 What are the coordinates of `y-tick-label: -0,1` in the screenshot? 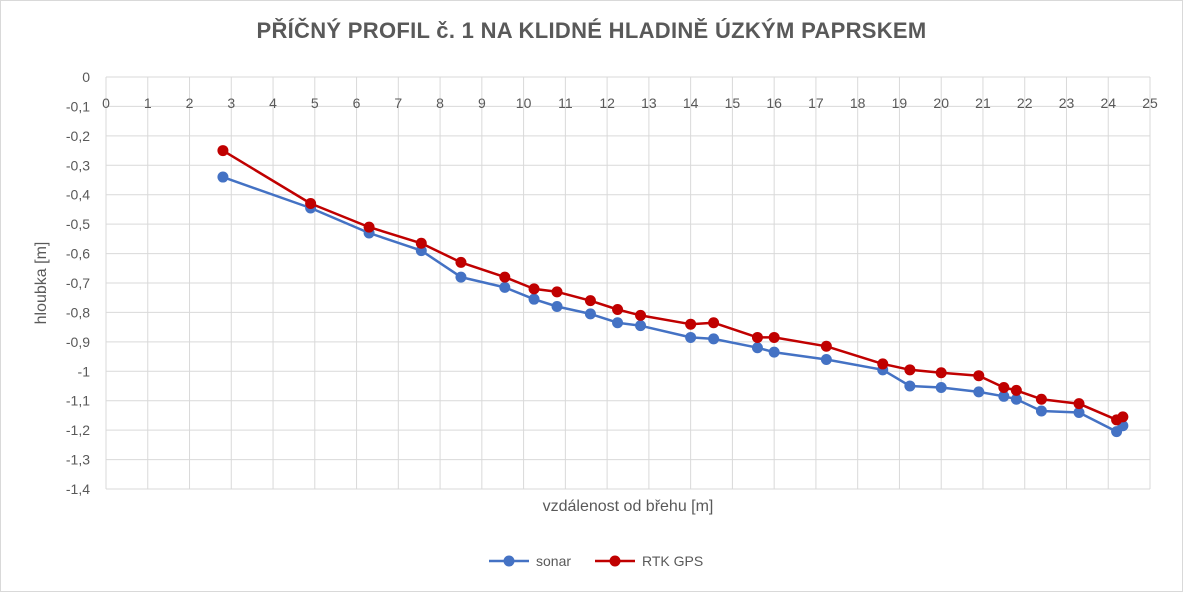 It's located at (78, 106).